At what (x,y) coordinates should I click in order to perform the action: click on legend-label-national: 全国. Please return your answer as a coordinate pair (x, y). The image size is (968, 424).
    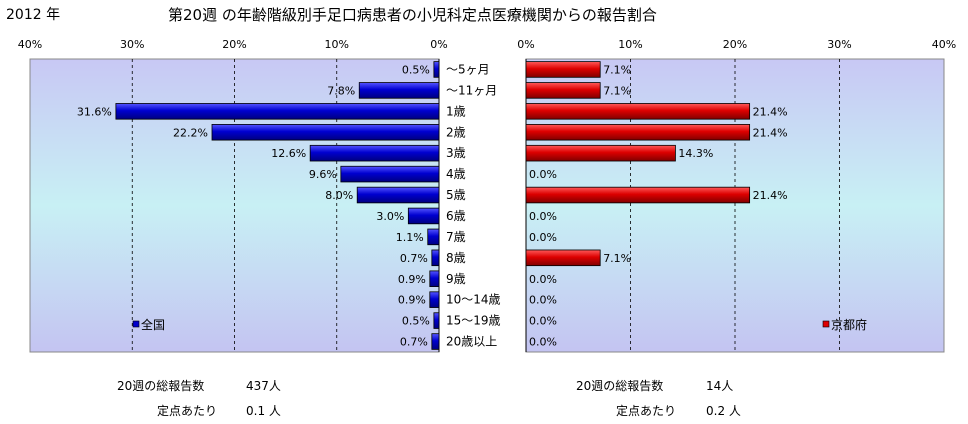
    Looking at the image, I should click on (153, 324).